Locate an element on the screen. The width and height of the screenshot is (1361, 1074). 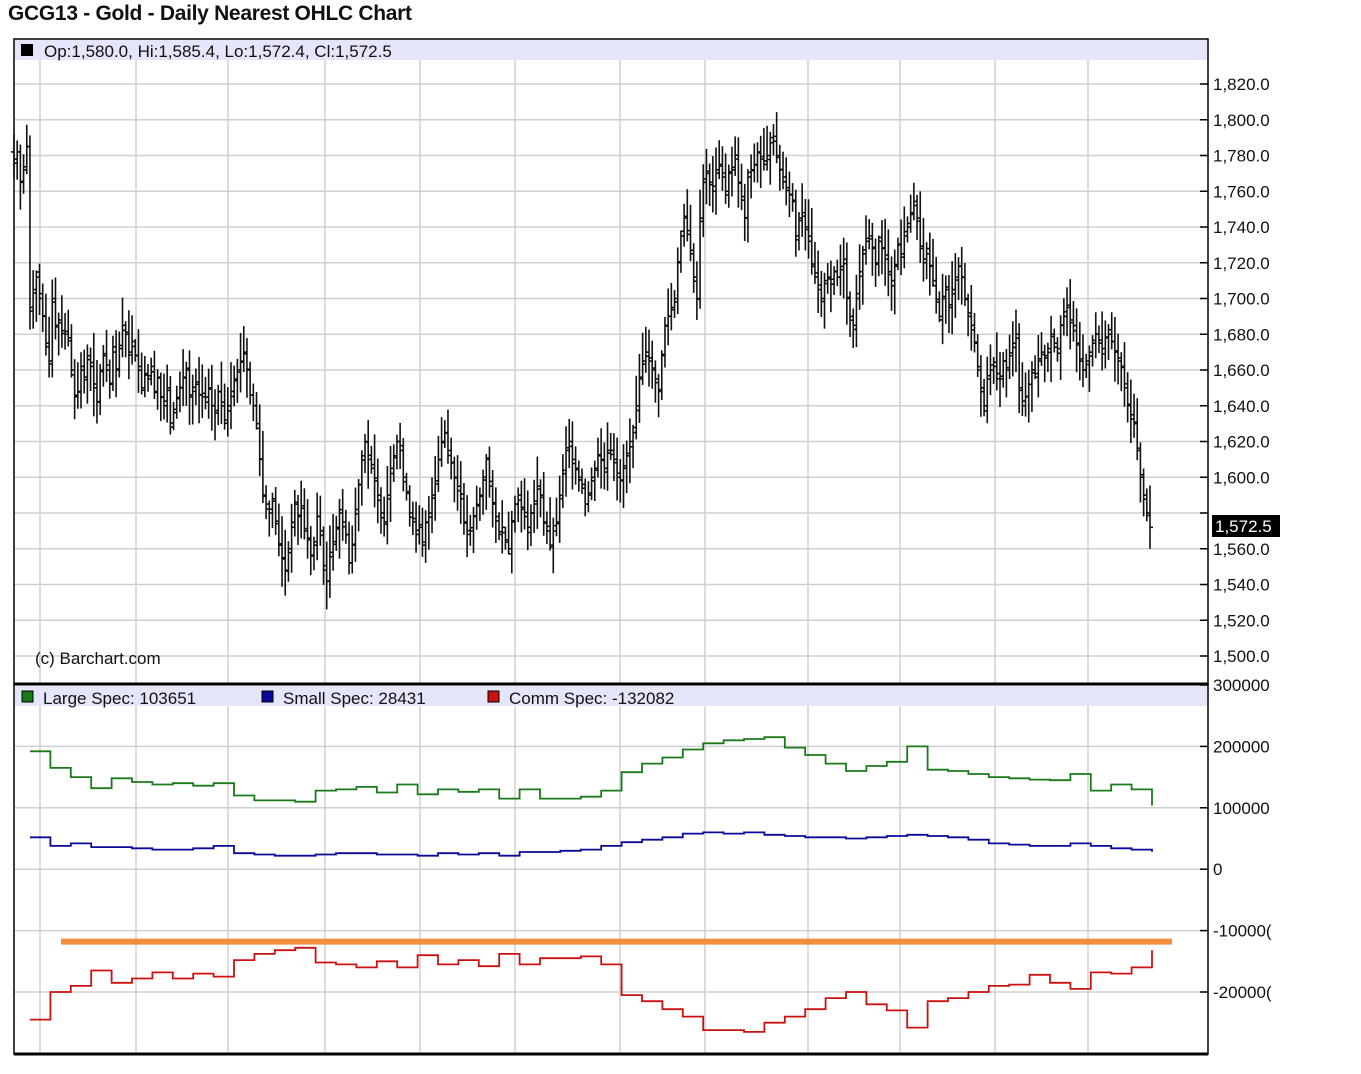
price-tick-label-7: 1,640.0 is located at coordinates (1241, 406).